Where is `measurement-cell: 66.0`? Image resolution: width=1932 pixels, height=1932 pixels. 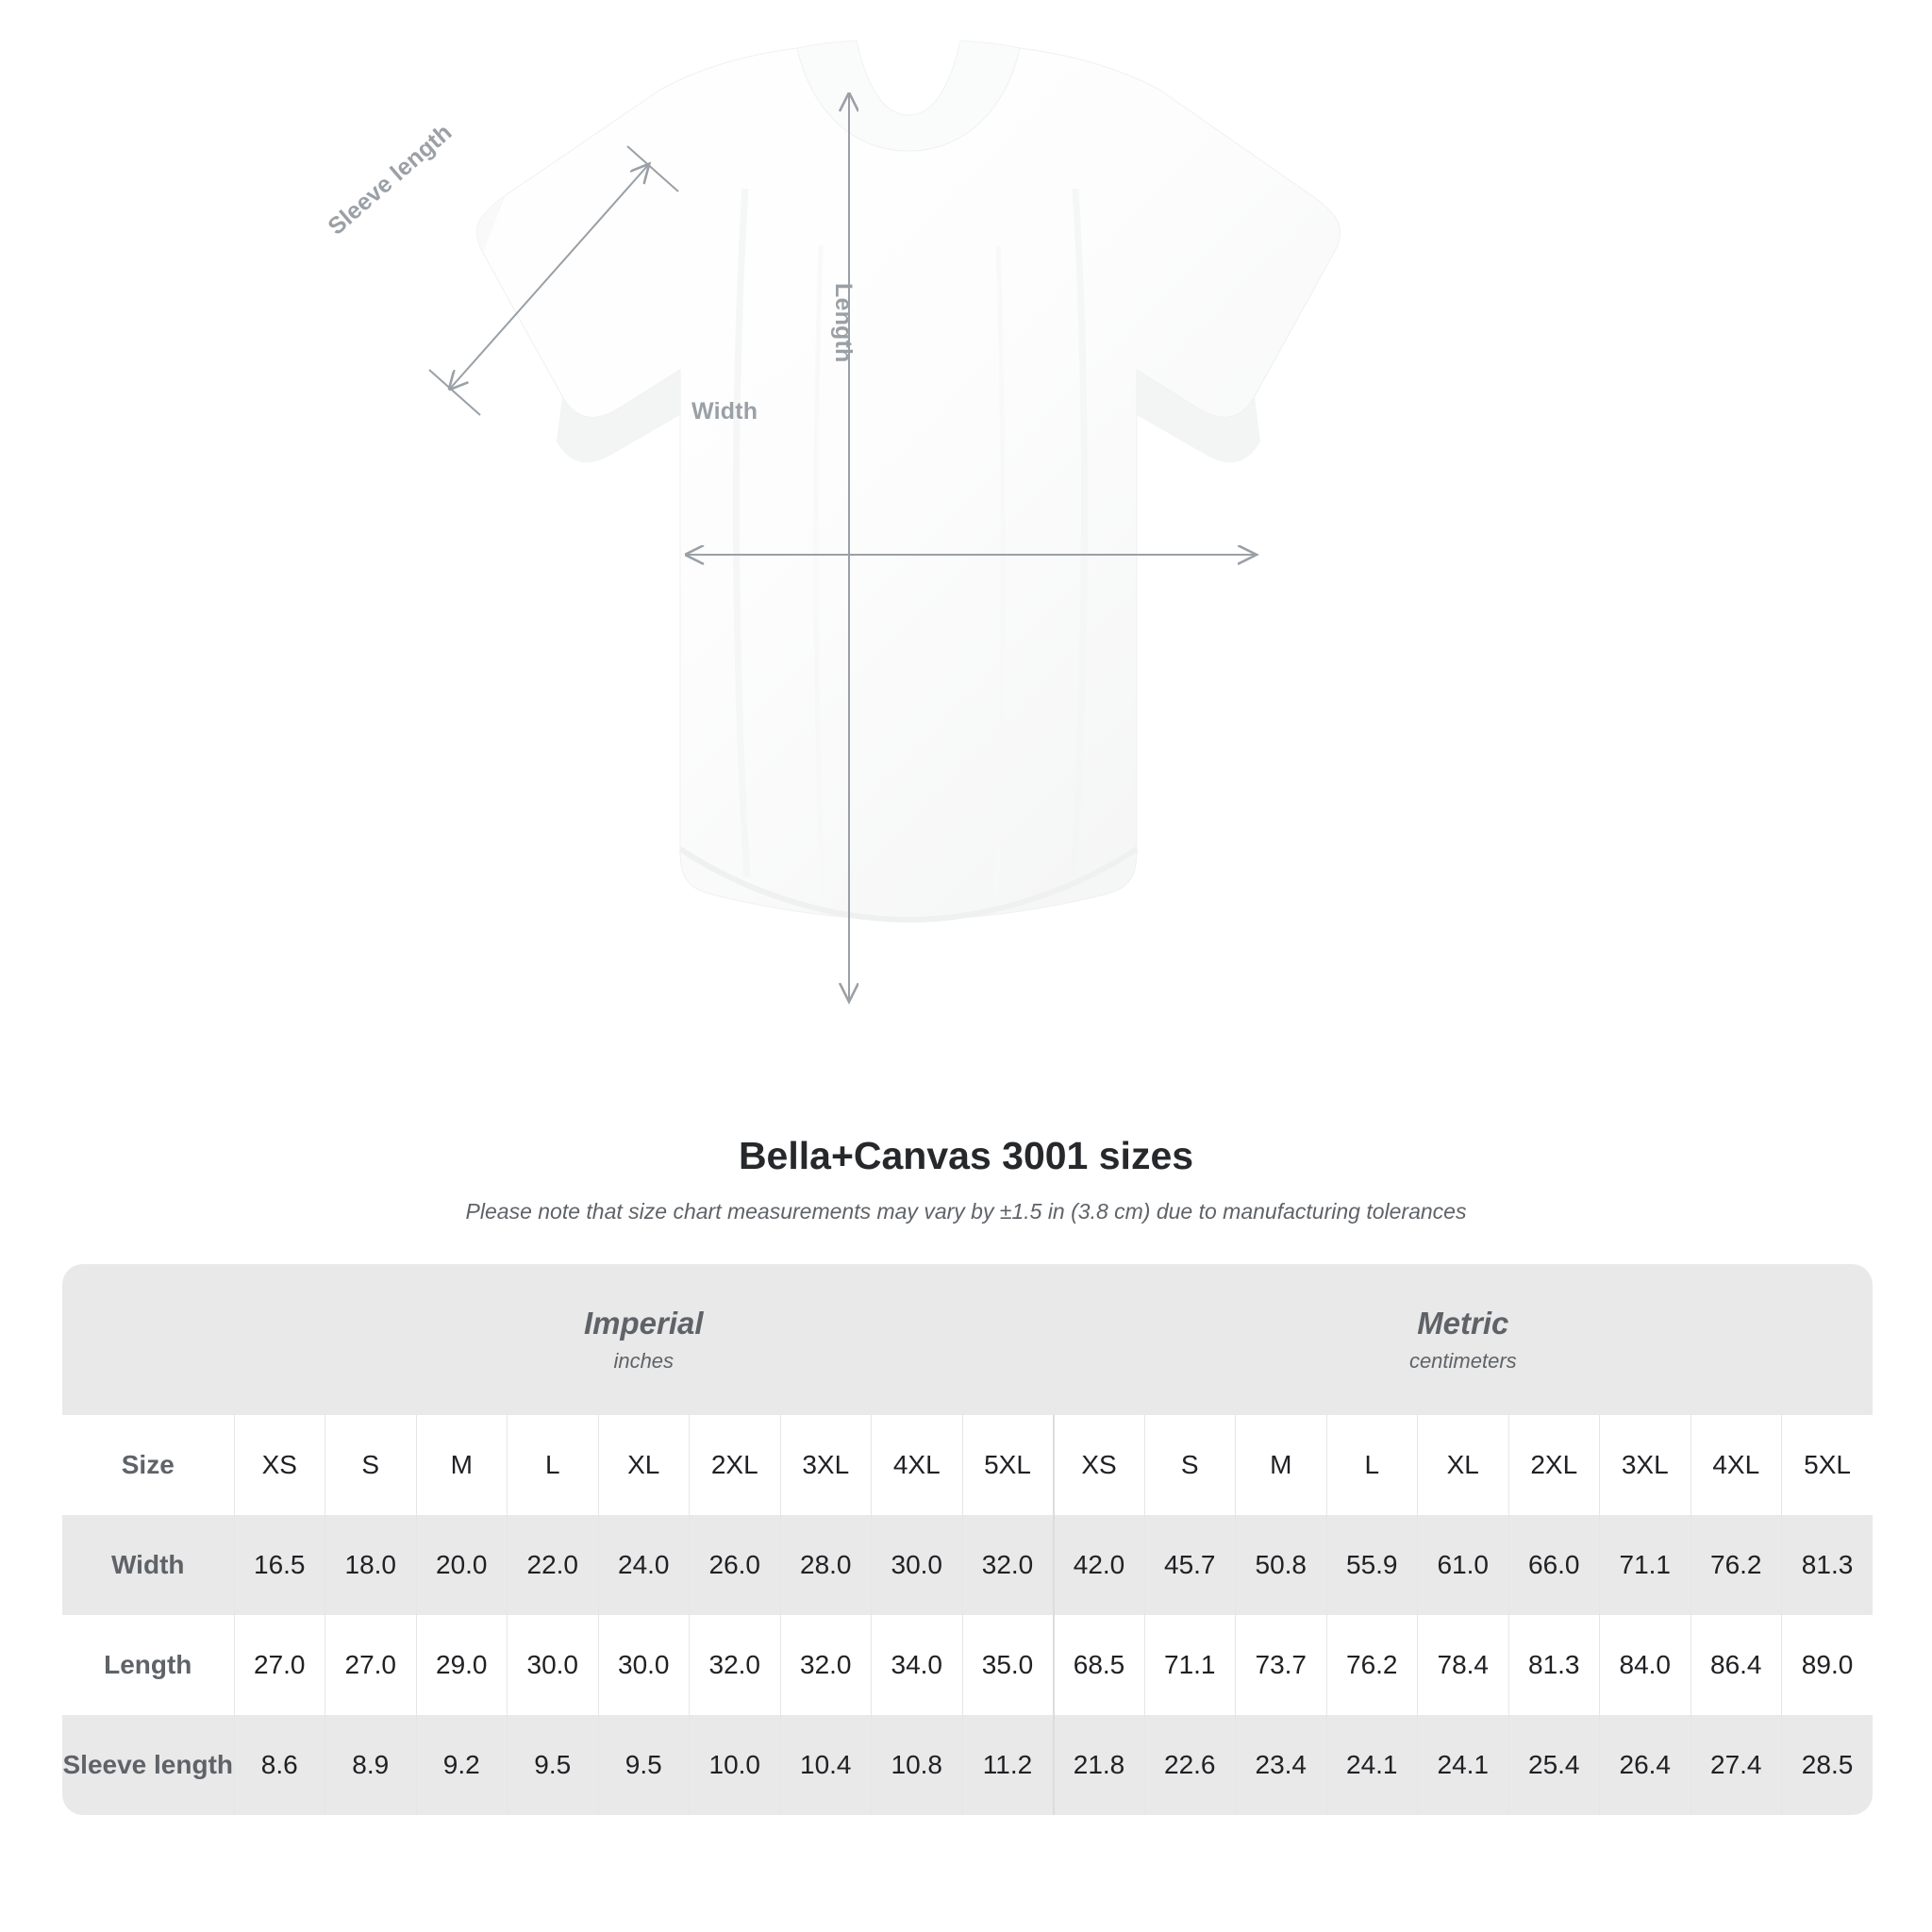
measurement-cell: 66.0 is located at coordinates (1554, 1565).